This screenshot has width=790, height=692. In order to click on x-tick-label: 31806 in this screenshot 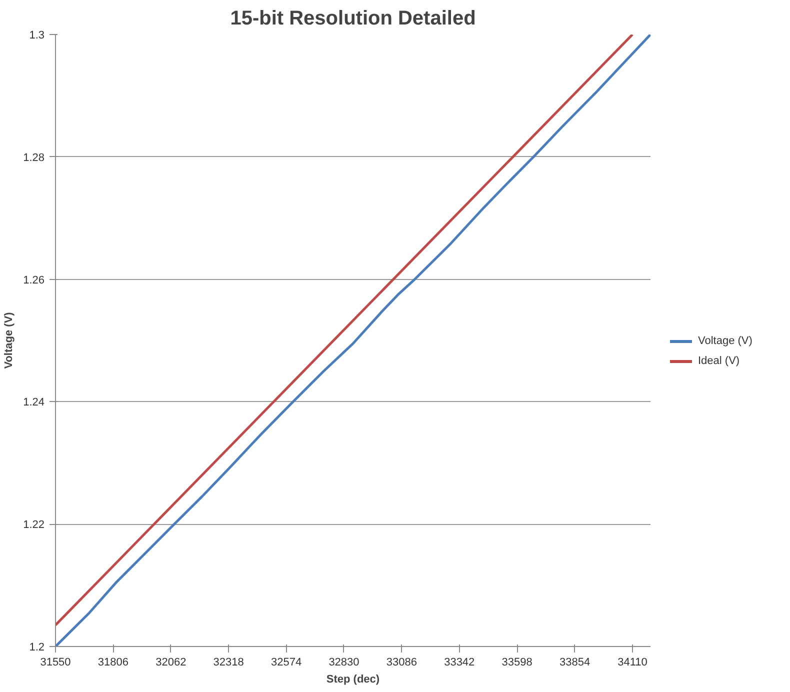, I will do `click(113, 662)`.